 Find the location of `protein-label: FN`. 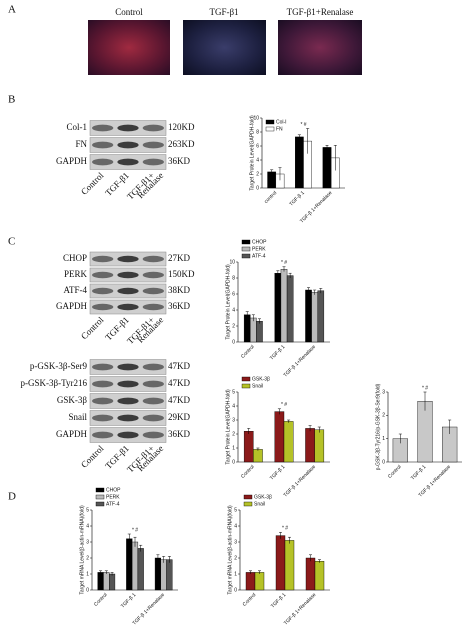

protein-label: FN is located at coordinates (81, 144).